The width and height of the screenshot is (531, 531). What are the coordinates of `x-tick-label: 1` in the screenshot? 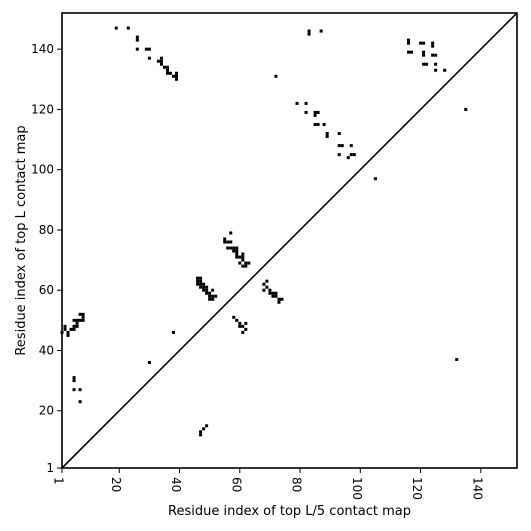 It's located at (59, 481).